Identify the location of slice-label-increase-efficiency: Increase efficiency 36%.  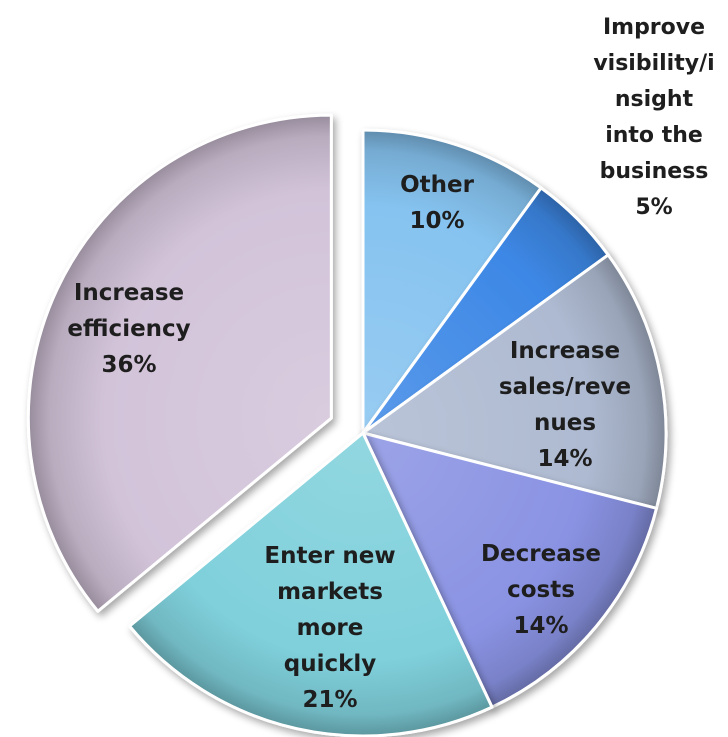
(128, 329).